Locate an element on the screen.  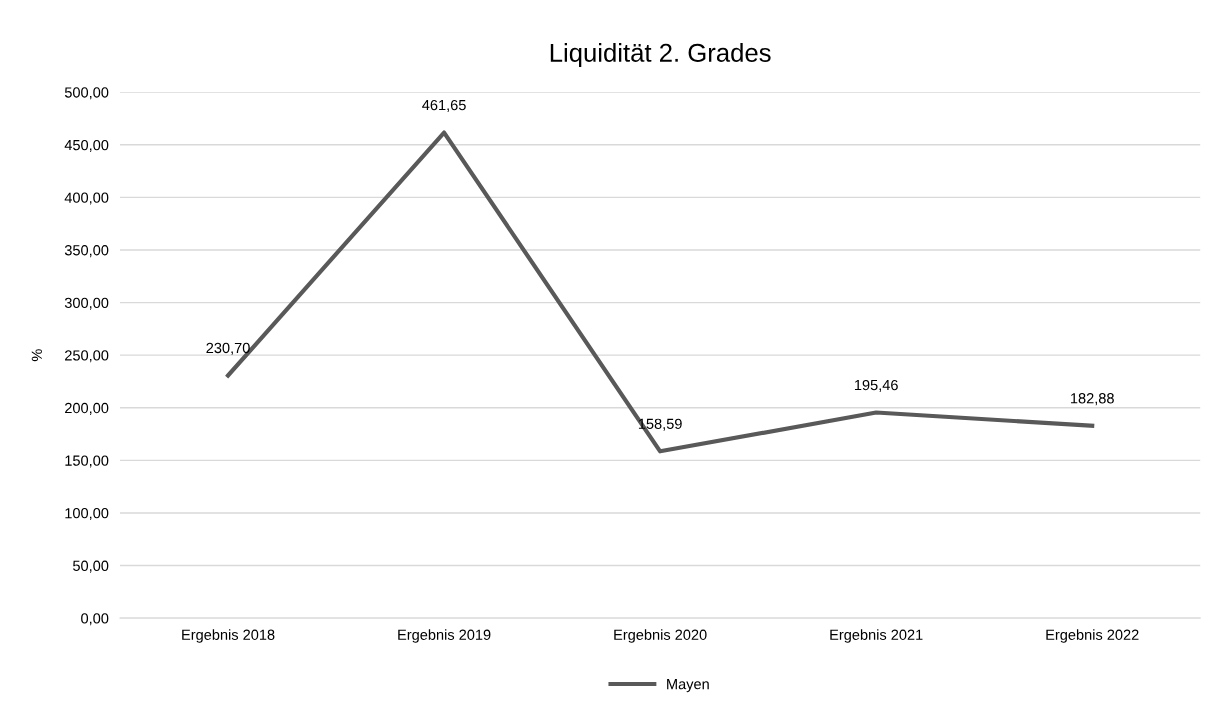
data-label: 182,88 is located at coordinates (1092, 399).